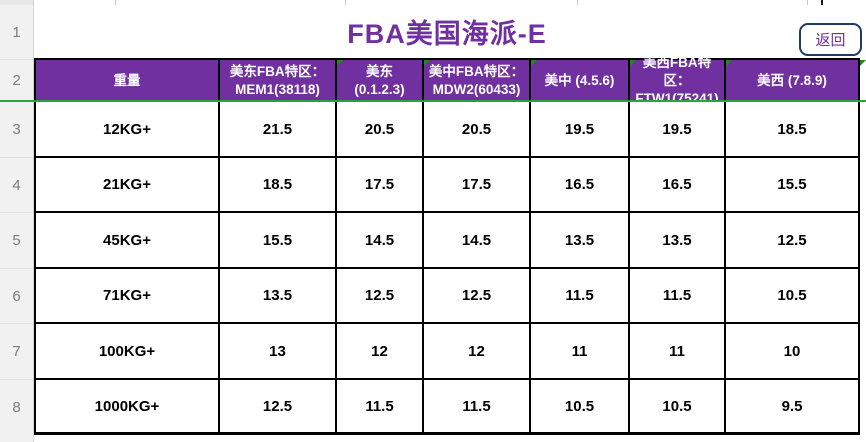 The image size is (866, 442). I want to click on header-line: 美中 (4.5.6), so click(579, 80).